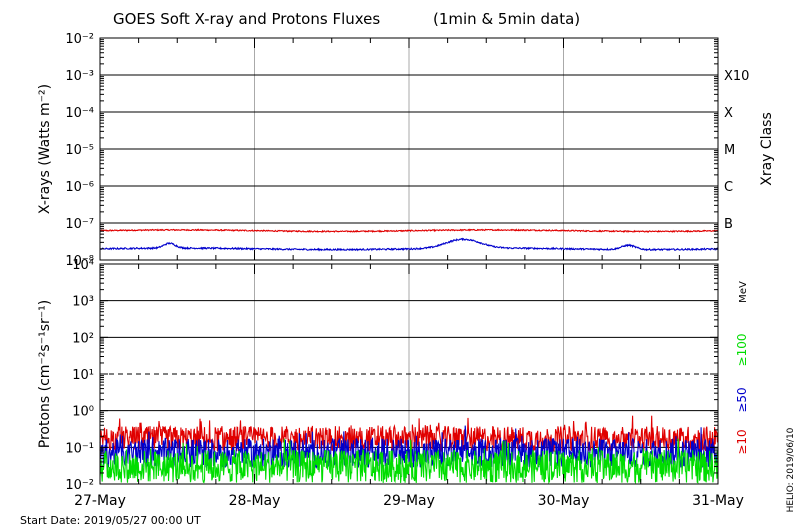 The width and height of the screenshot is (800, 530). I want to click on xray-series-group, so click(409, 240).